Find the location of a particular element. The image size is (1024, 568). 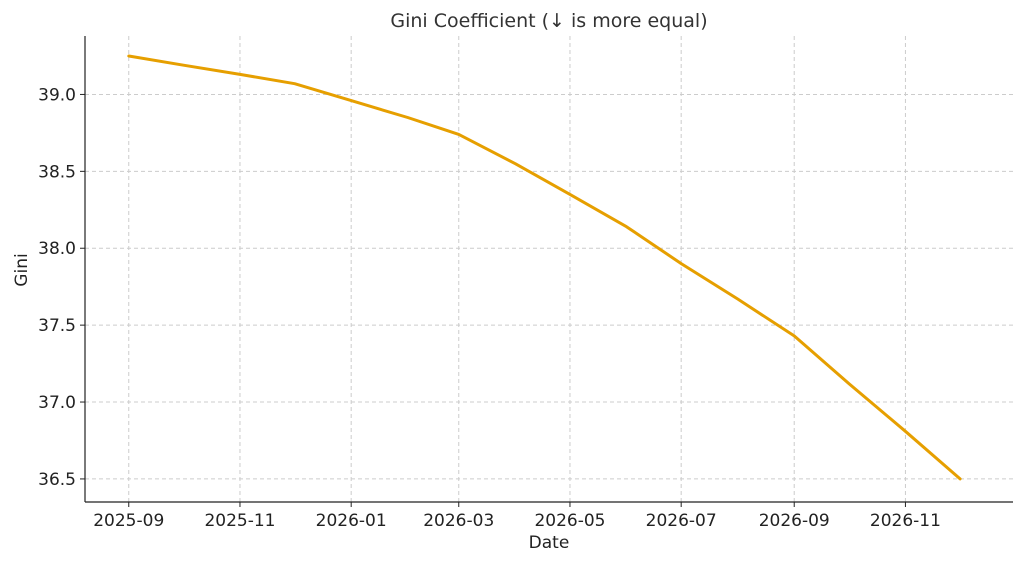

y-tick-label: 37.0 is located at coordinates (57, 403).